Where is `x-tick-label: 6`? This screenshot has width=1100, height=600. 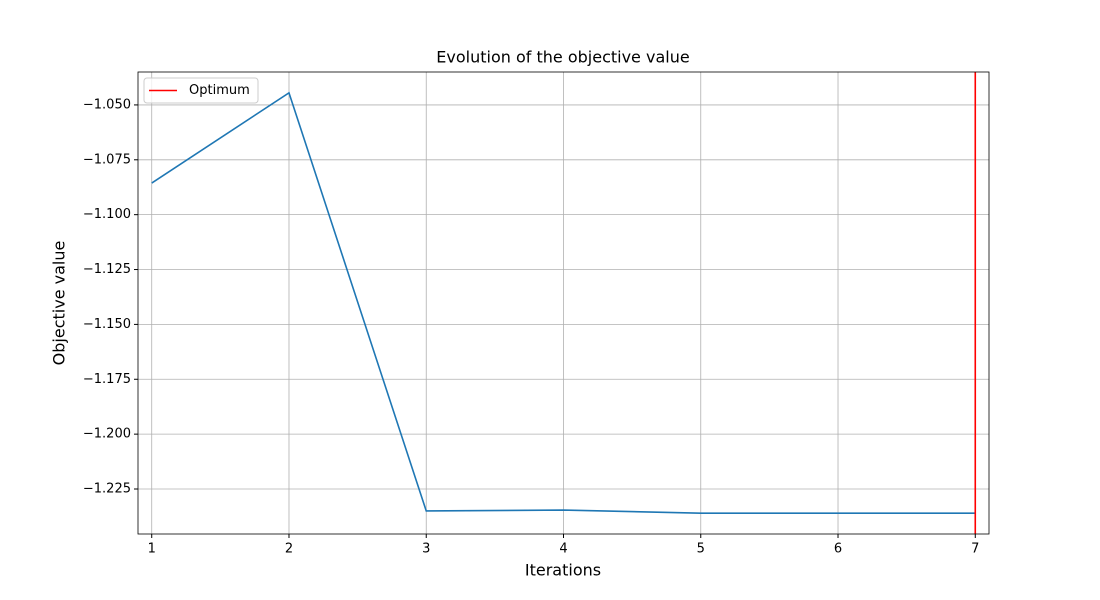
x-tick-label: 6 is located at coordinates (838, 549).